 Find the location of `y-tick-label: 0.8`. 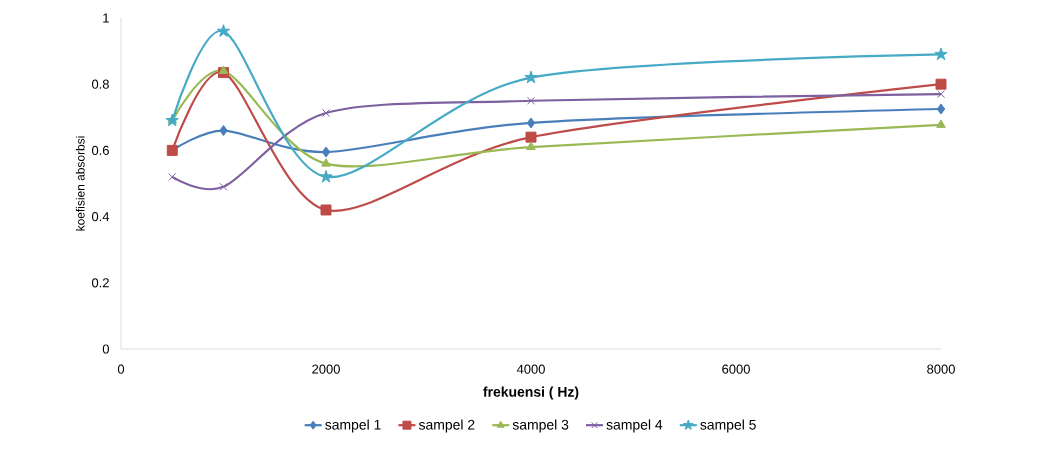

y-tick-label: 0.8 is located at coordinates (100, 84).